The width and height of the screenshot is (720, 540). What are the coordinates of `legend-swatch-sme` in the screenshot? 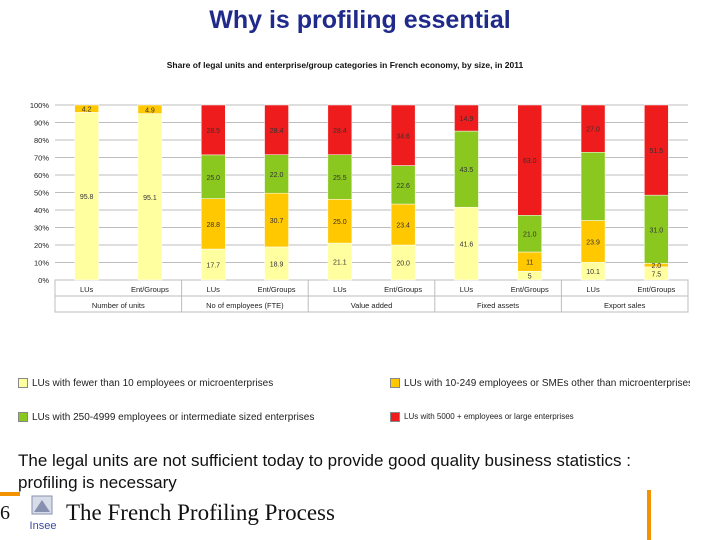 It's located at (395, 383).